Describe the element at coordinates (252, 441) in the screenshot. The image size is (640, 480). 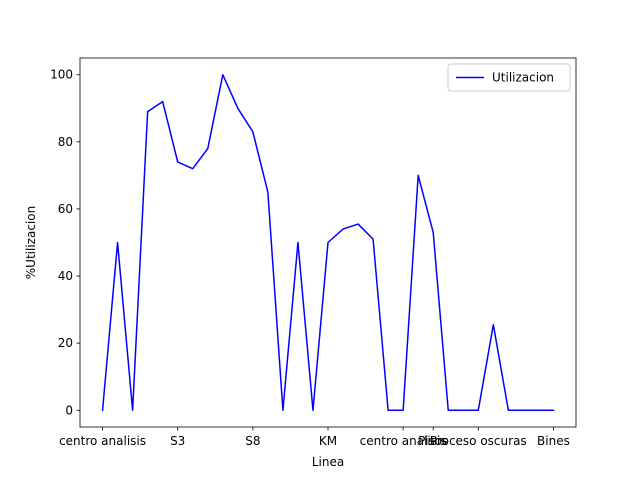
I see `x-tick-label: S8` at that location.